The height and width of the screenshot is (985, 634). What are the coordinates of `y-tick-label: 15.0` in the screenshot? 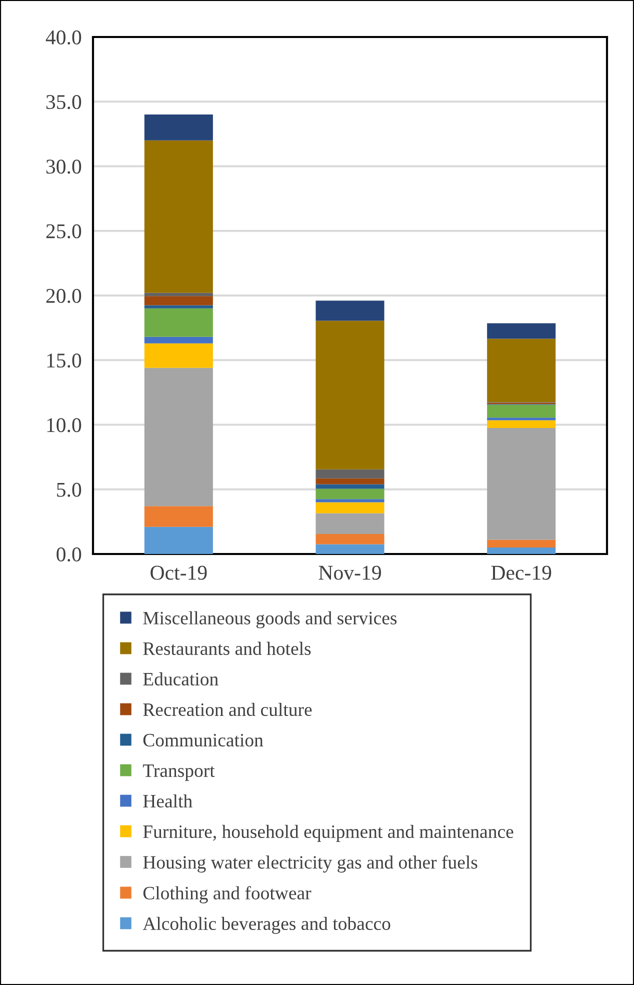 It's located at (64, 361).